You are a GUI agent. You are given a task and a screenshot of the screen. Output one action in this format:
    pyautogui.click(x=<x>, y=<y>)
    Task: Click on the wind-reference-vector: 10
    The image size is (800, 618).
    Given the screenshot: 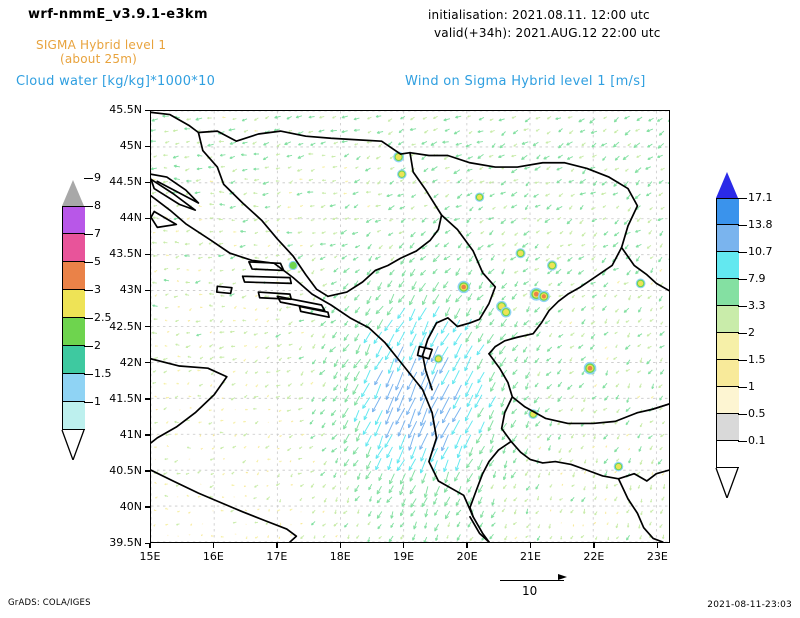 What is the action you would take?
    pyautogui.click(x=540, y=586)
    